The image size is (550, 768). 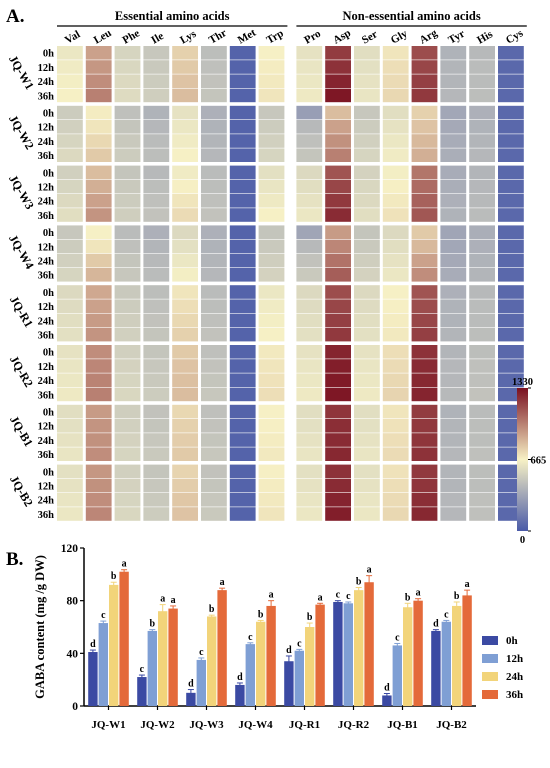 I want to click on colorbar: 0 665 1330, so click(x=529, y=461).